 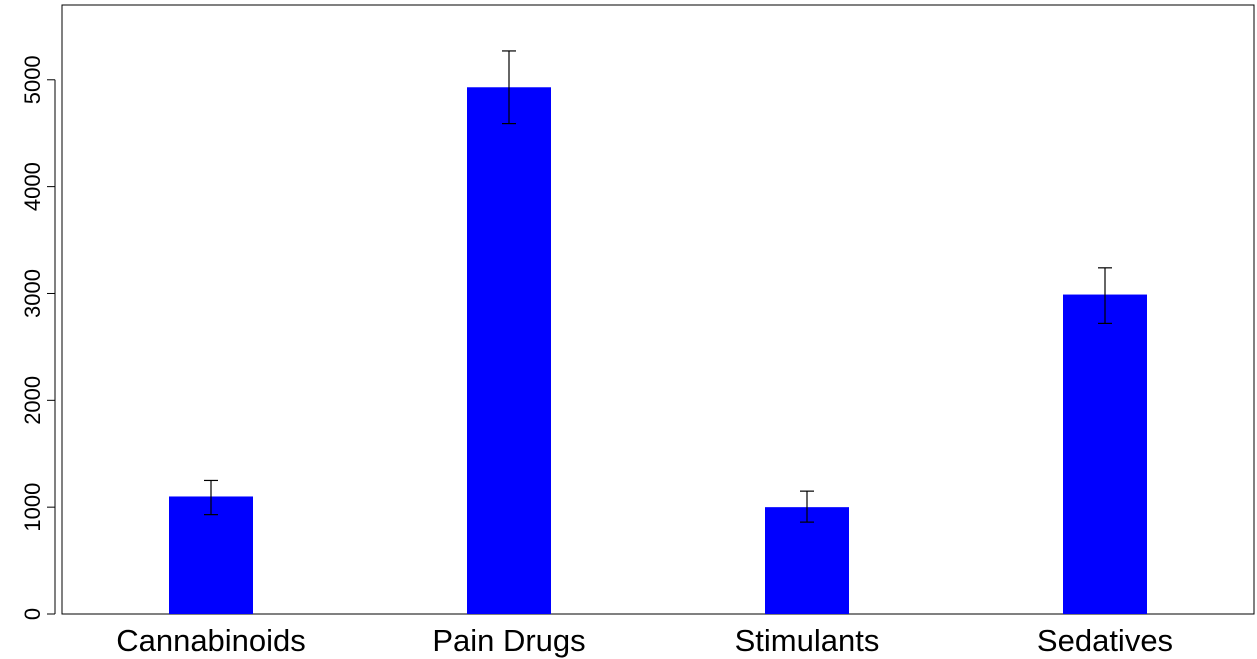 What do you see at coordinates (32, 614) in the screenshot?
I see `y-tick-label: 0` at bounding box center [32, 614].